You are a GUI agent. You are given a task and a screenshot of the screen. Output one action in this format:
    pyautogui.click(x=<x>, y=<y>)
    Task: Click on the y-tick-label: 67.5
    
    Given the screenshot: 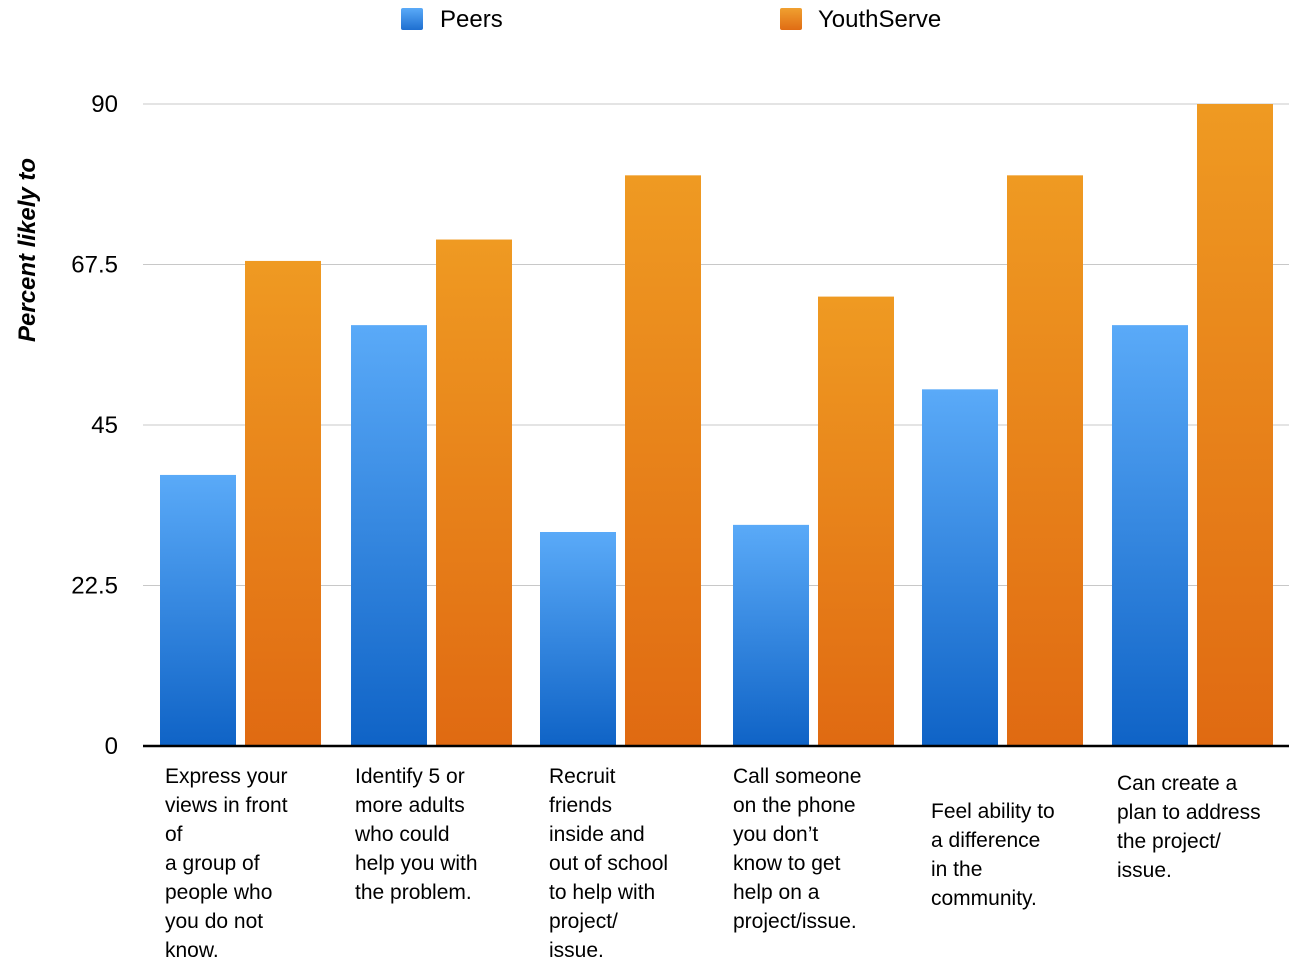 What is the action you would take?
    pyautogui.click(x=94, y=265)
    